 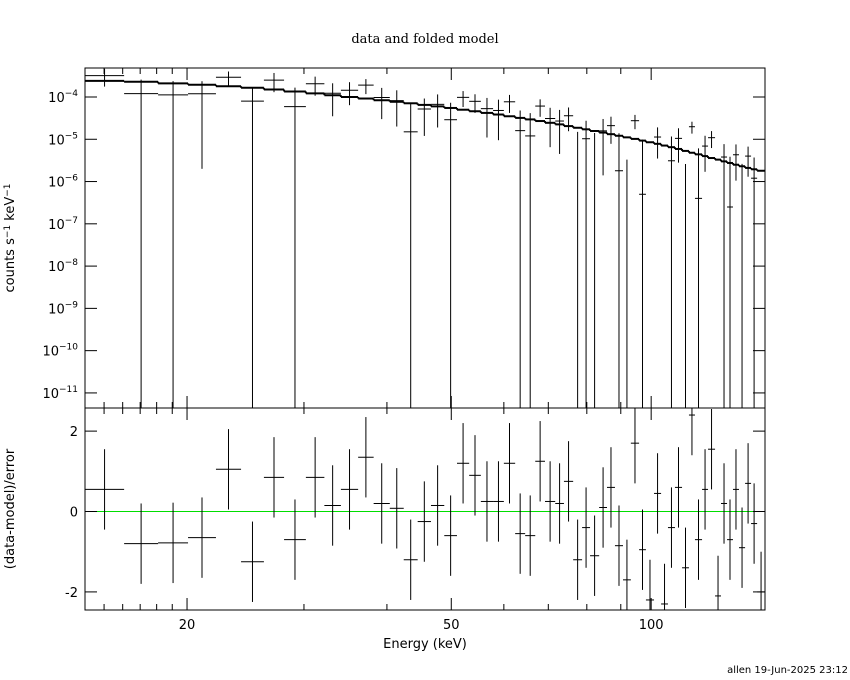 I want to click on x-tick-label: 50, so click(x=451, y=625).